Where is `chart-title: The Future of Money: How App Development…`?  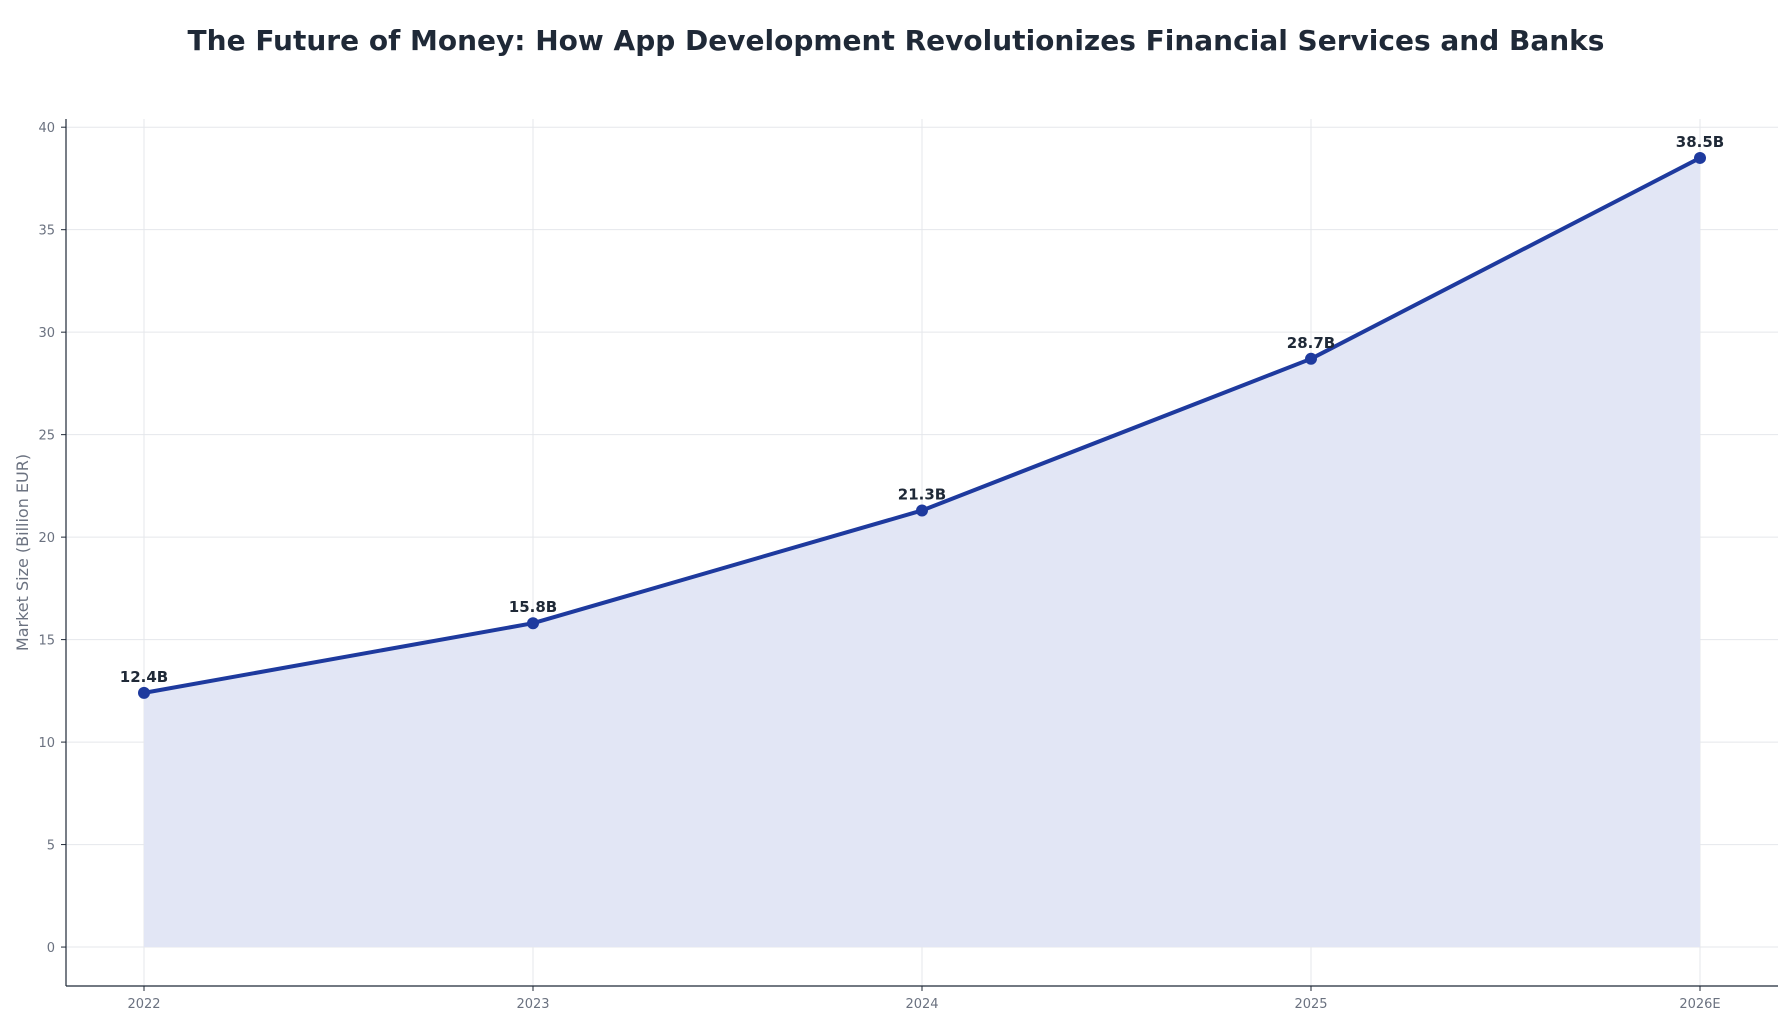 chart-title: The Future of Money: How App Development… is located at coordinates (896, 40).